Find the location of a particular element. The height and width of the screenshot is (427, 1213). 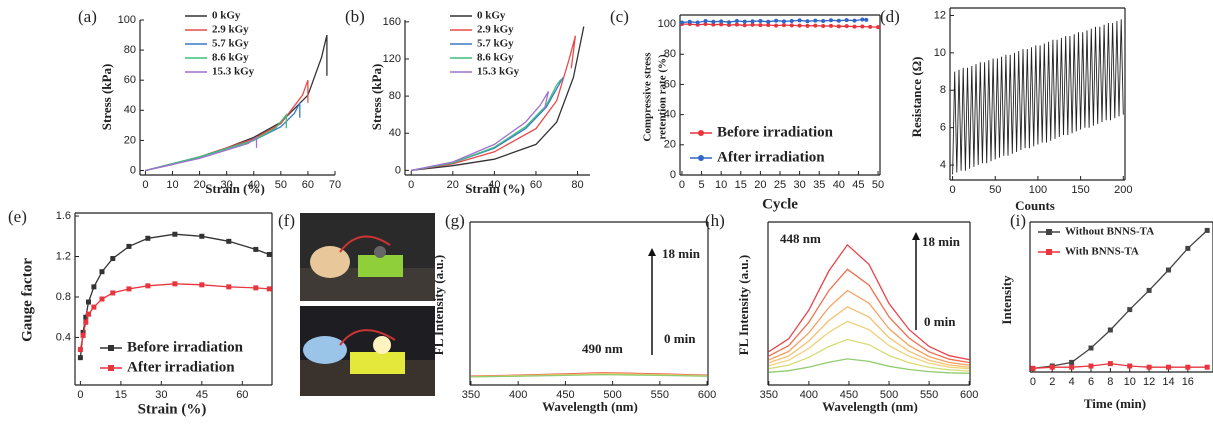

legend-label: 2.9 kGy is located at coordinates (495, 30).